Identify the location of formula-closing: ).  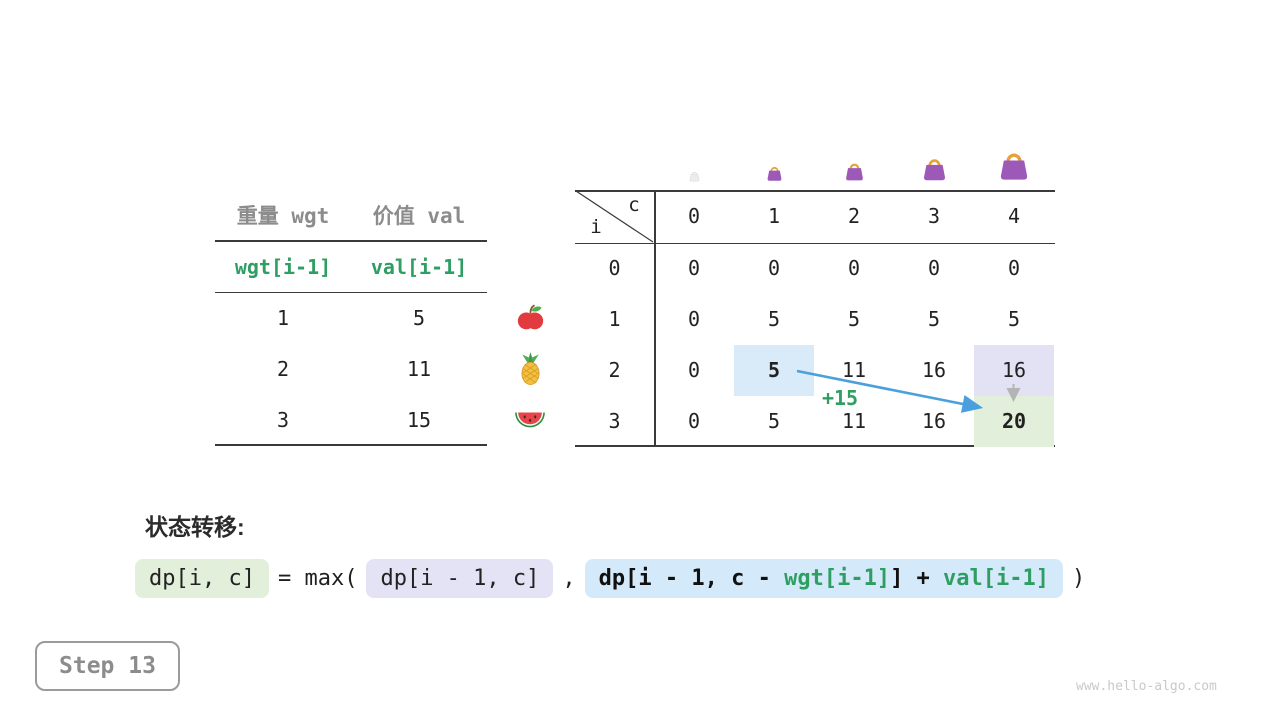
(1079, 578).